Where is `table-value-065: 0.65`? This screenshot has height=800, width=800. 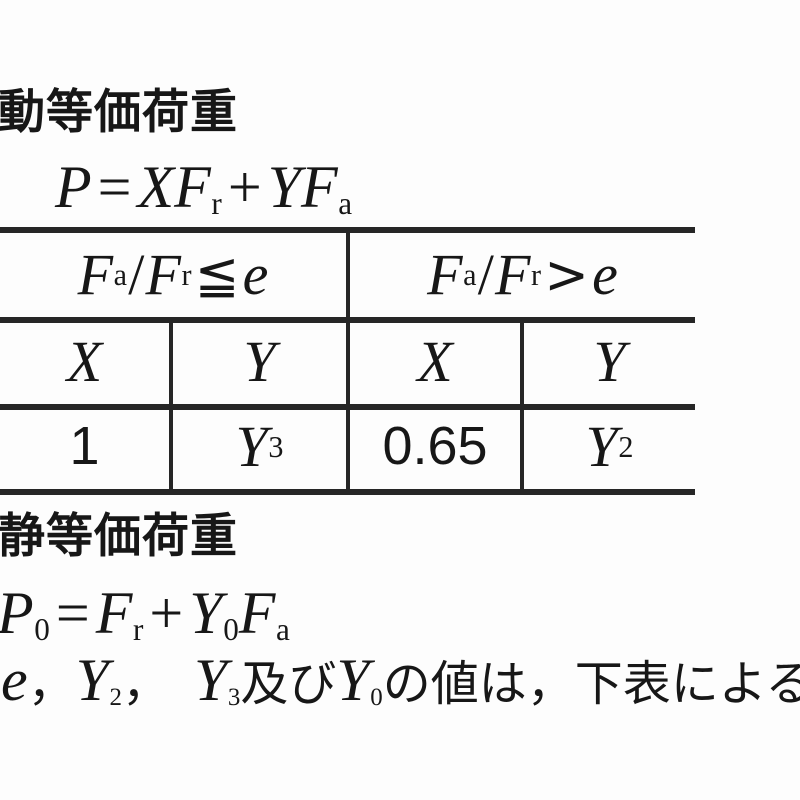 table-value-065: 0.65 is located at coordinates (435, 446).